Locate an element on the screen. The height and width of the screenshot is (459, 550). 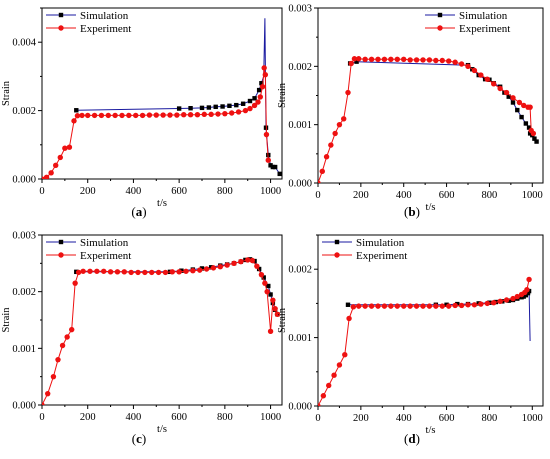
x-tick-label: 1000 is located at coordinates (532, 195).